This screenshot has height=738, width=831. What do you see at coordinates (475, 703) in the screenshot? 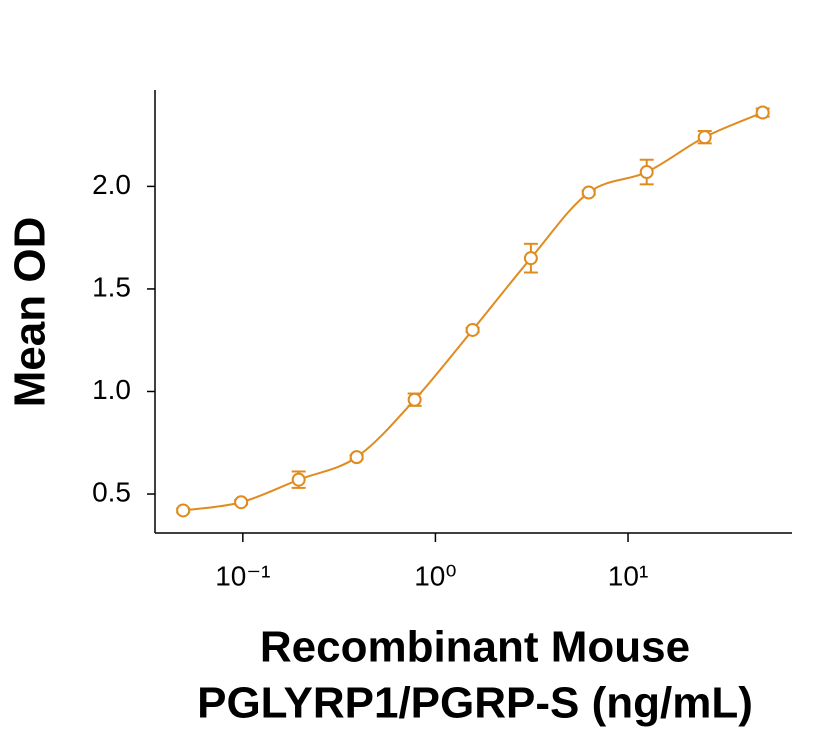
I see `x-axis-title: PGLYRP1/PGRP-S (ng/mL)` at bounding box center [475, 703].